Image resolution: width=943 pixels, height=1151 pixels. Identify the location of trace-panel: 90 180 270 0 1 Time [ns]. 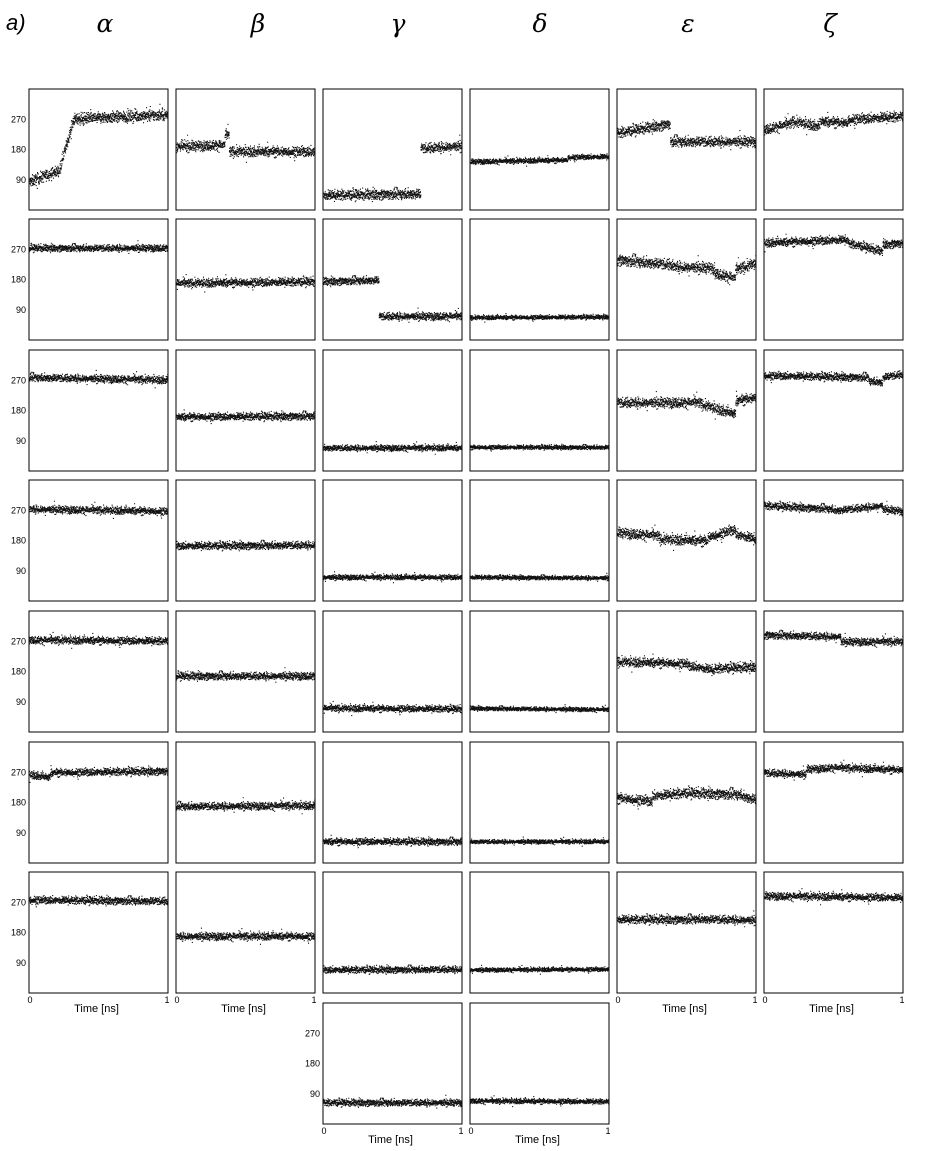
(90, 943).